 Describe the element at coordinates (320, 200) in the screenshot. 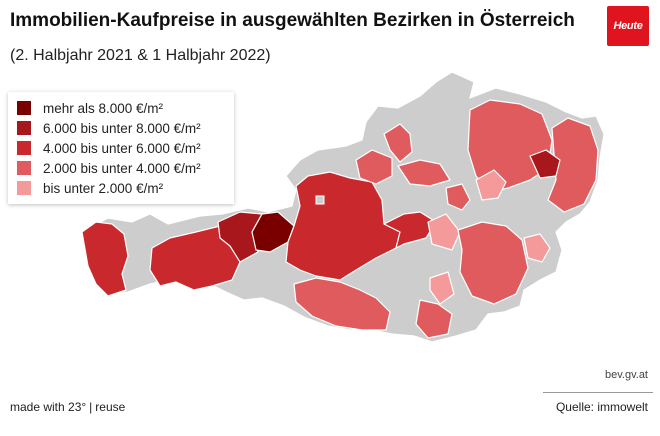

I see `region-salzburg-city` at that location.